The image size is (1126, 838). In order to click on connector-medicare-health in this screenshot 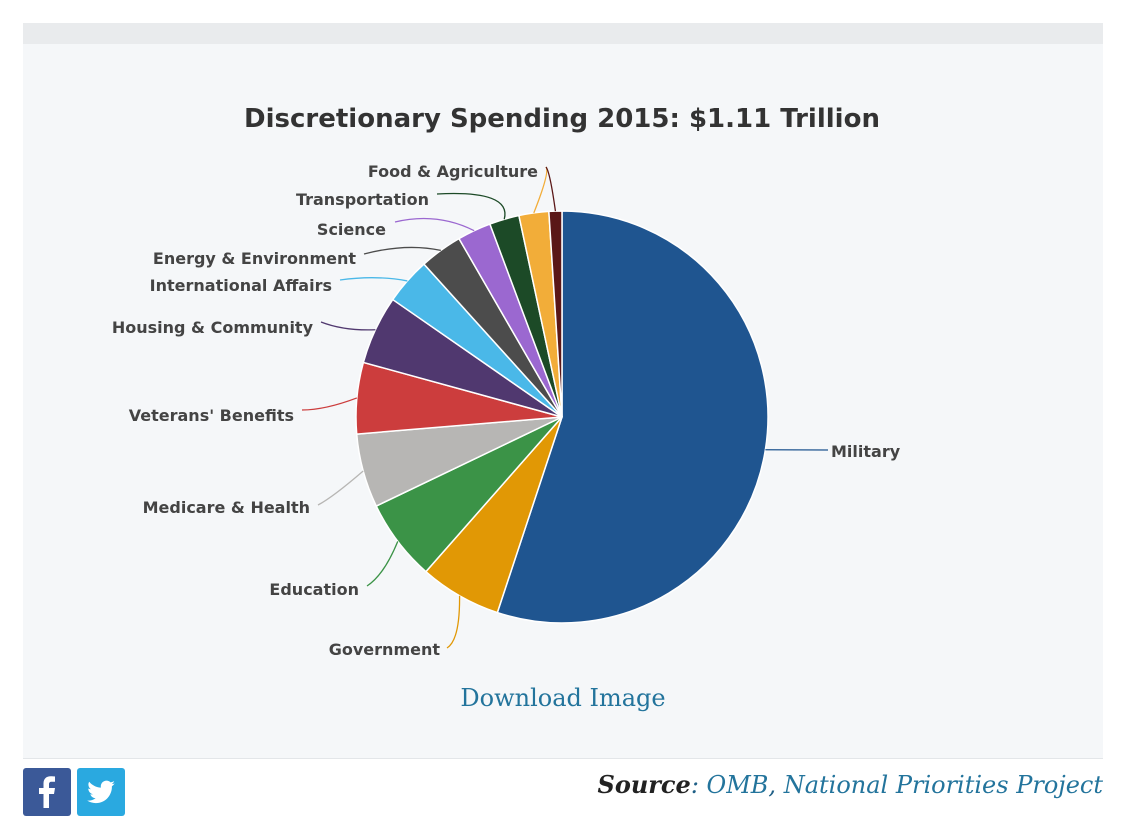, I will do `click(340, 488)`.